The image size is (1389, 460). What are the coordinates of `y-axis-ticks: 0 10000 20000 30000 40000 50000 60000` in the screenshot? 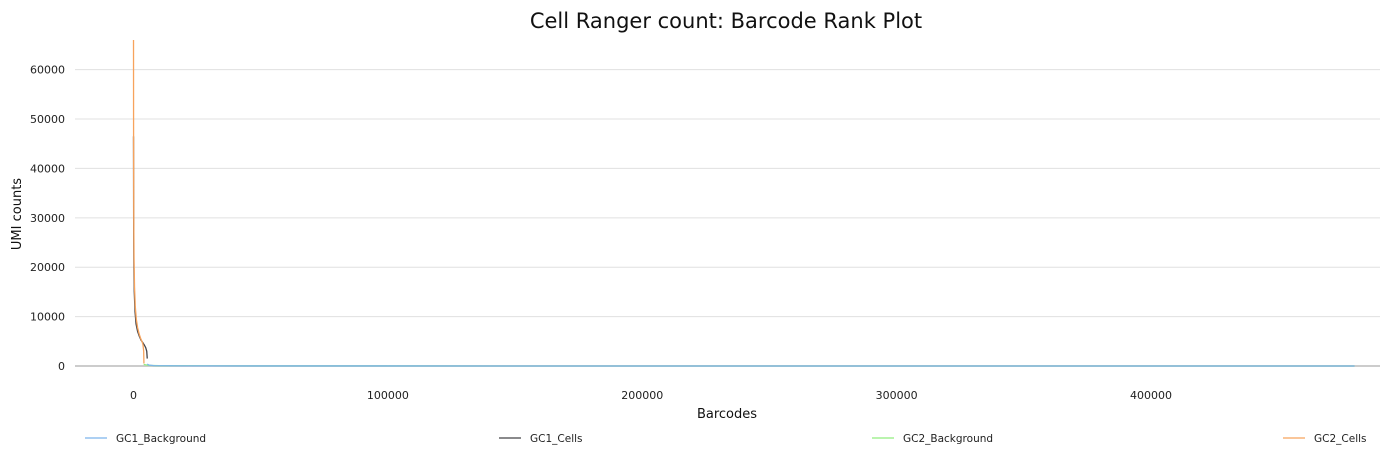 It's located at (47, 218).